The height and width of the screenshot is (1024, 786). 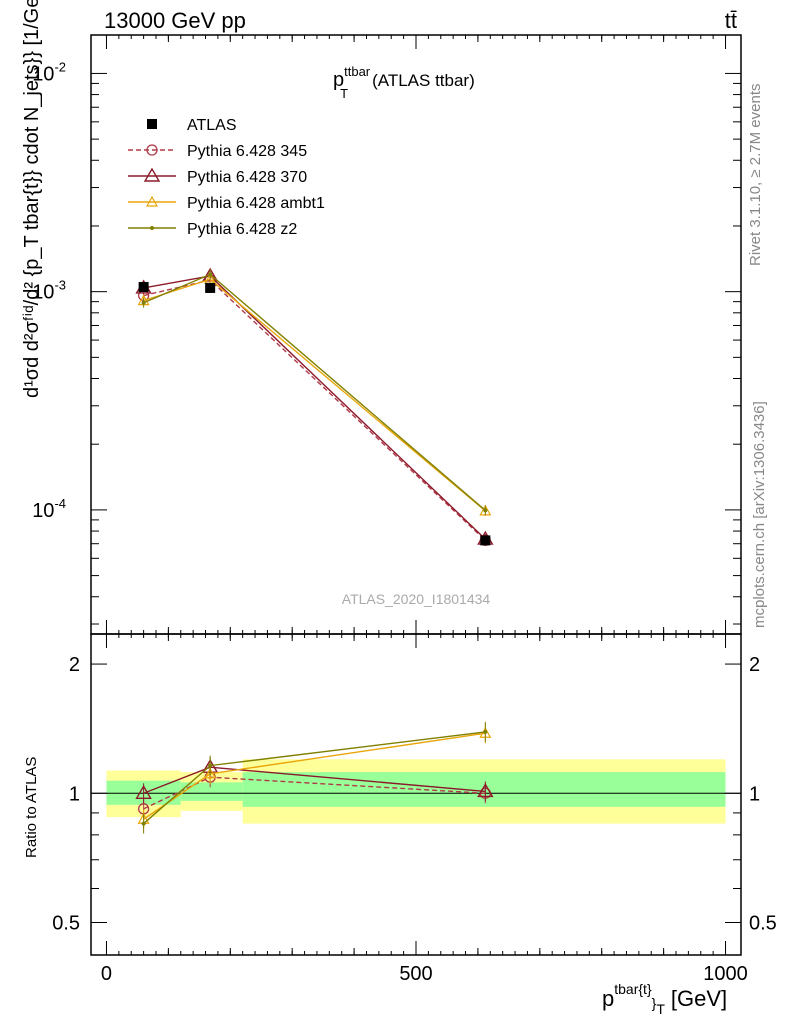 I want to click on y-tick-label: 10⁻⁴, so click(x=49, y=509).